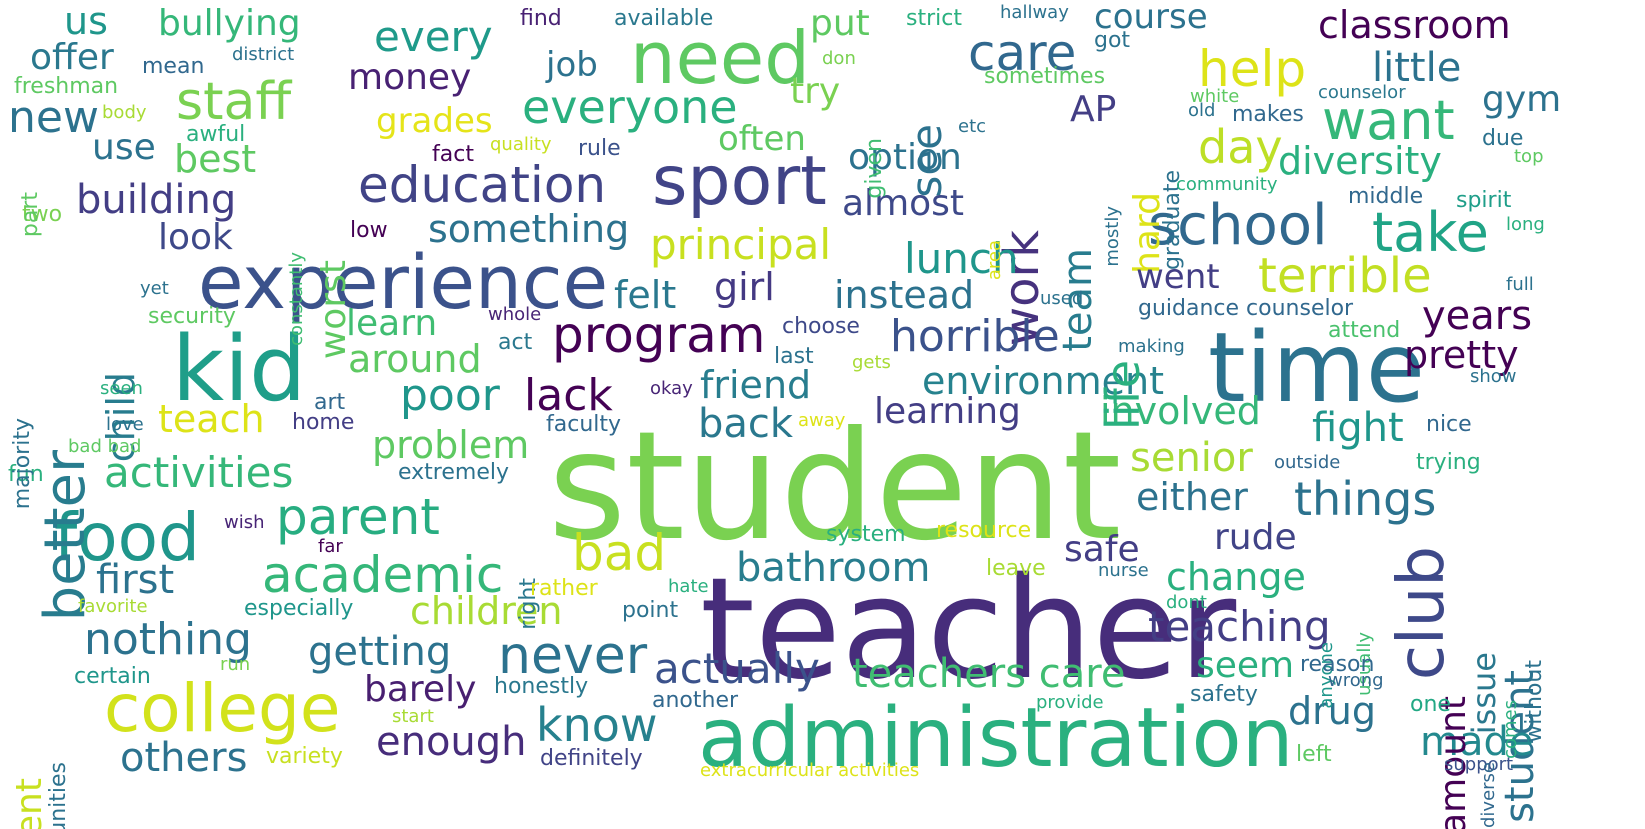  What do you see at coordinates (541, 18) in the screenshot?
I see `word-find: find` at bounding box center [541, 18].